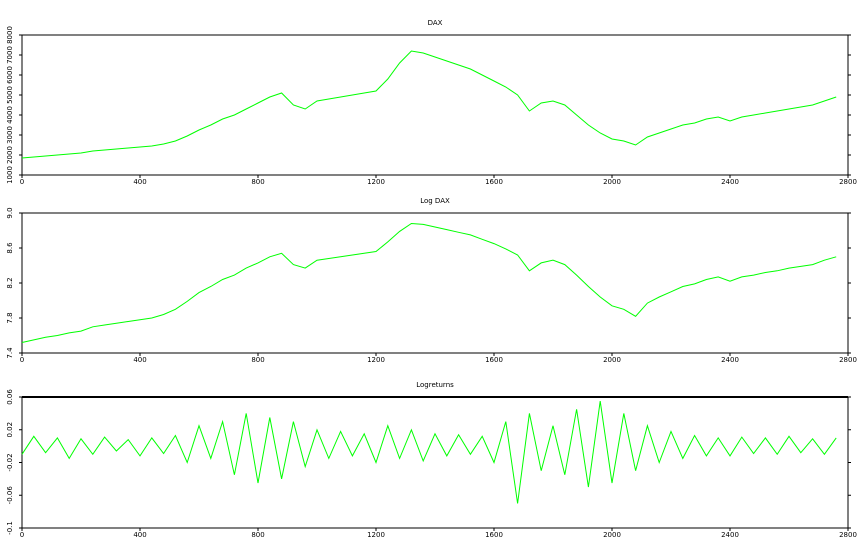  What do you see at coordinates (435, 23) in the screenshot?
I see `chart-title: DAX` at bounding box center [435, 23].